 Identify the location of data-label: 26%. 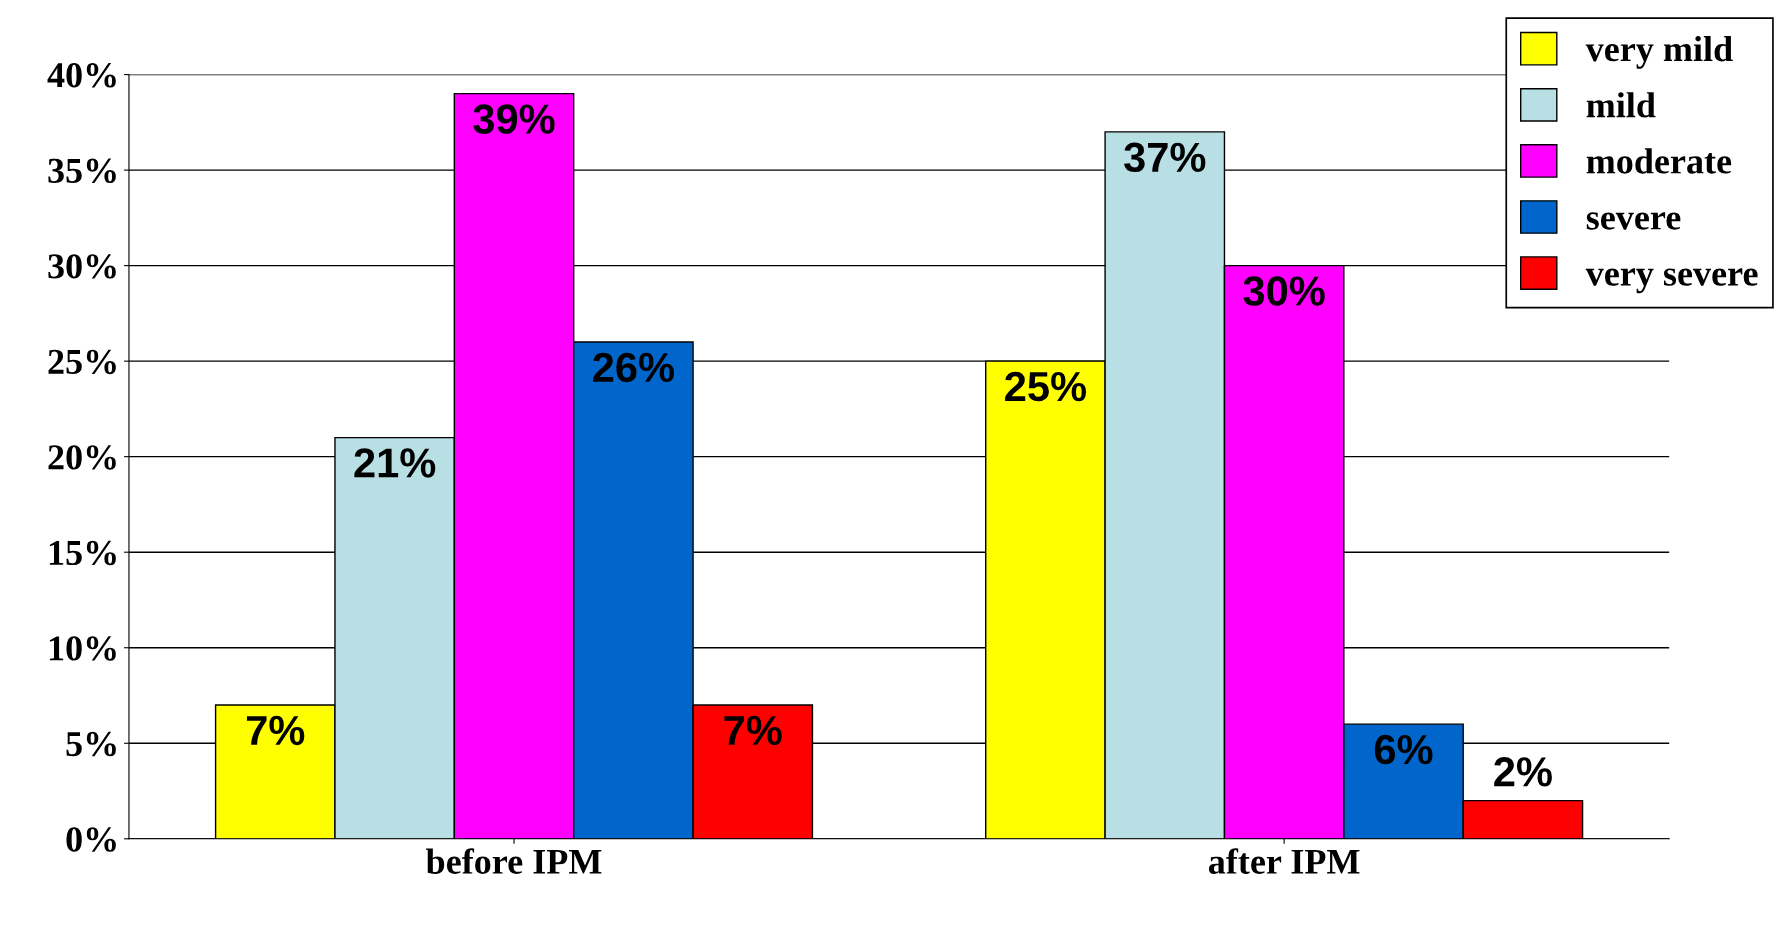
(633, 367).